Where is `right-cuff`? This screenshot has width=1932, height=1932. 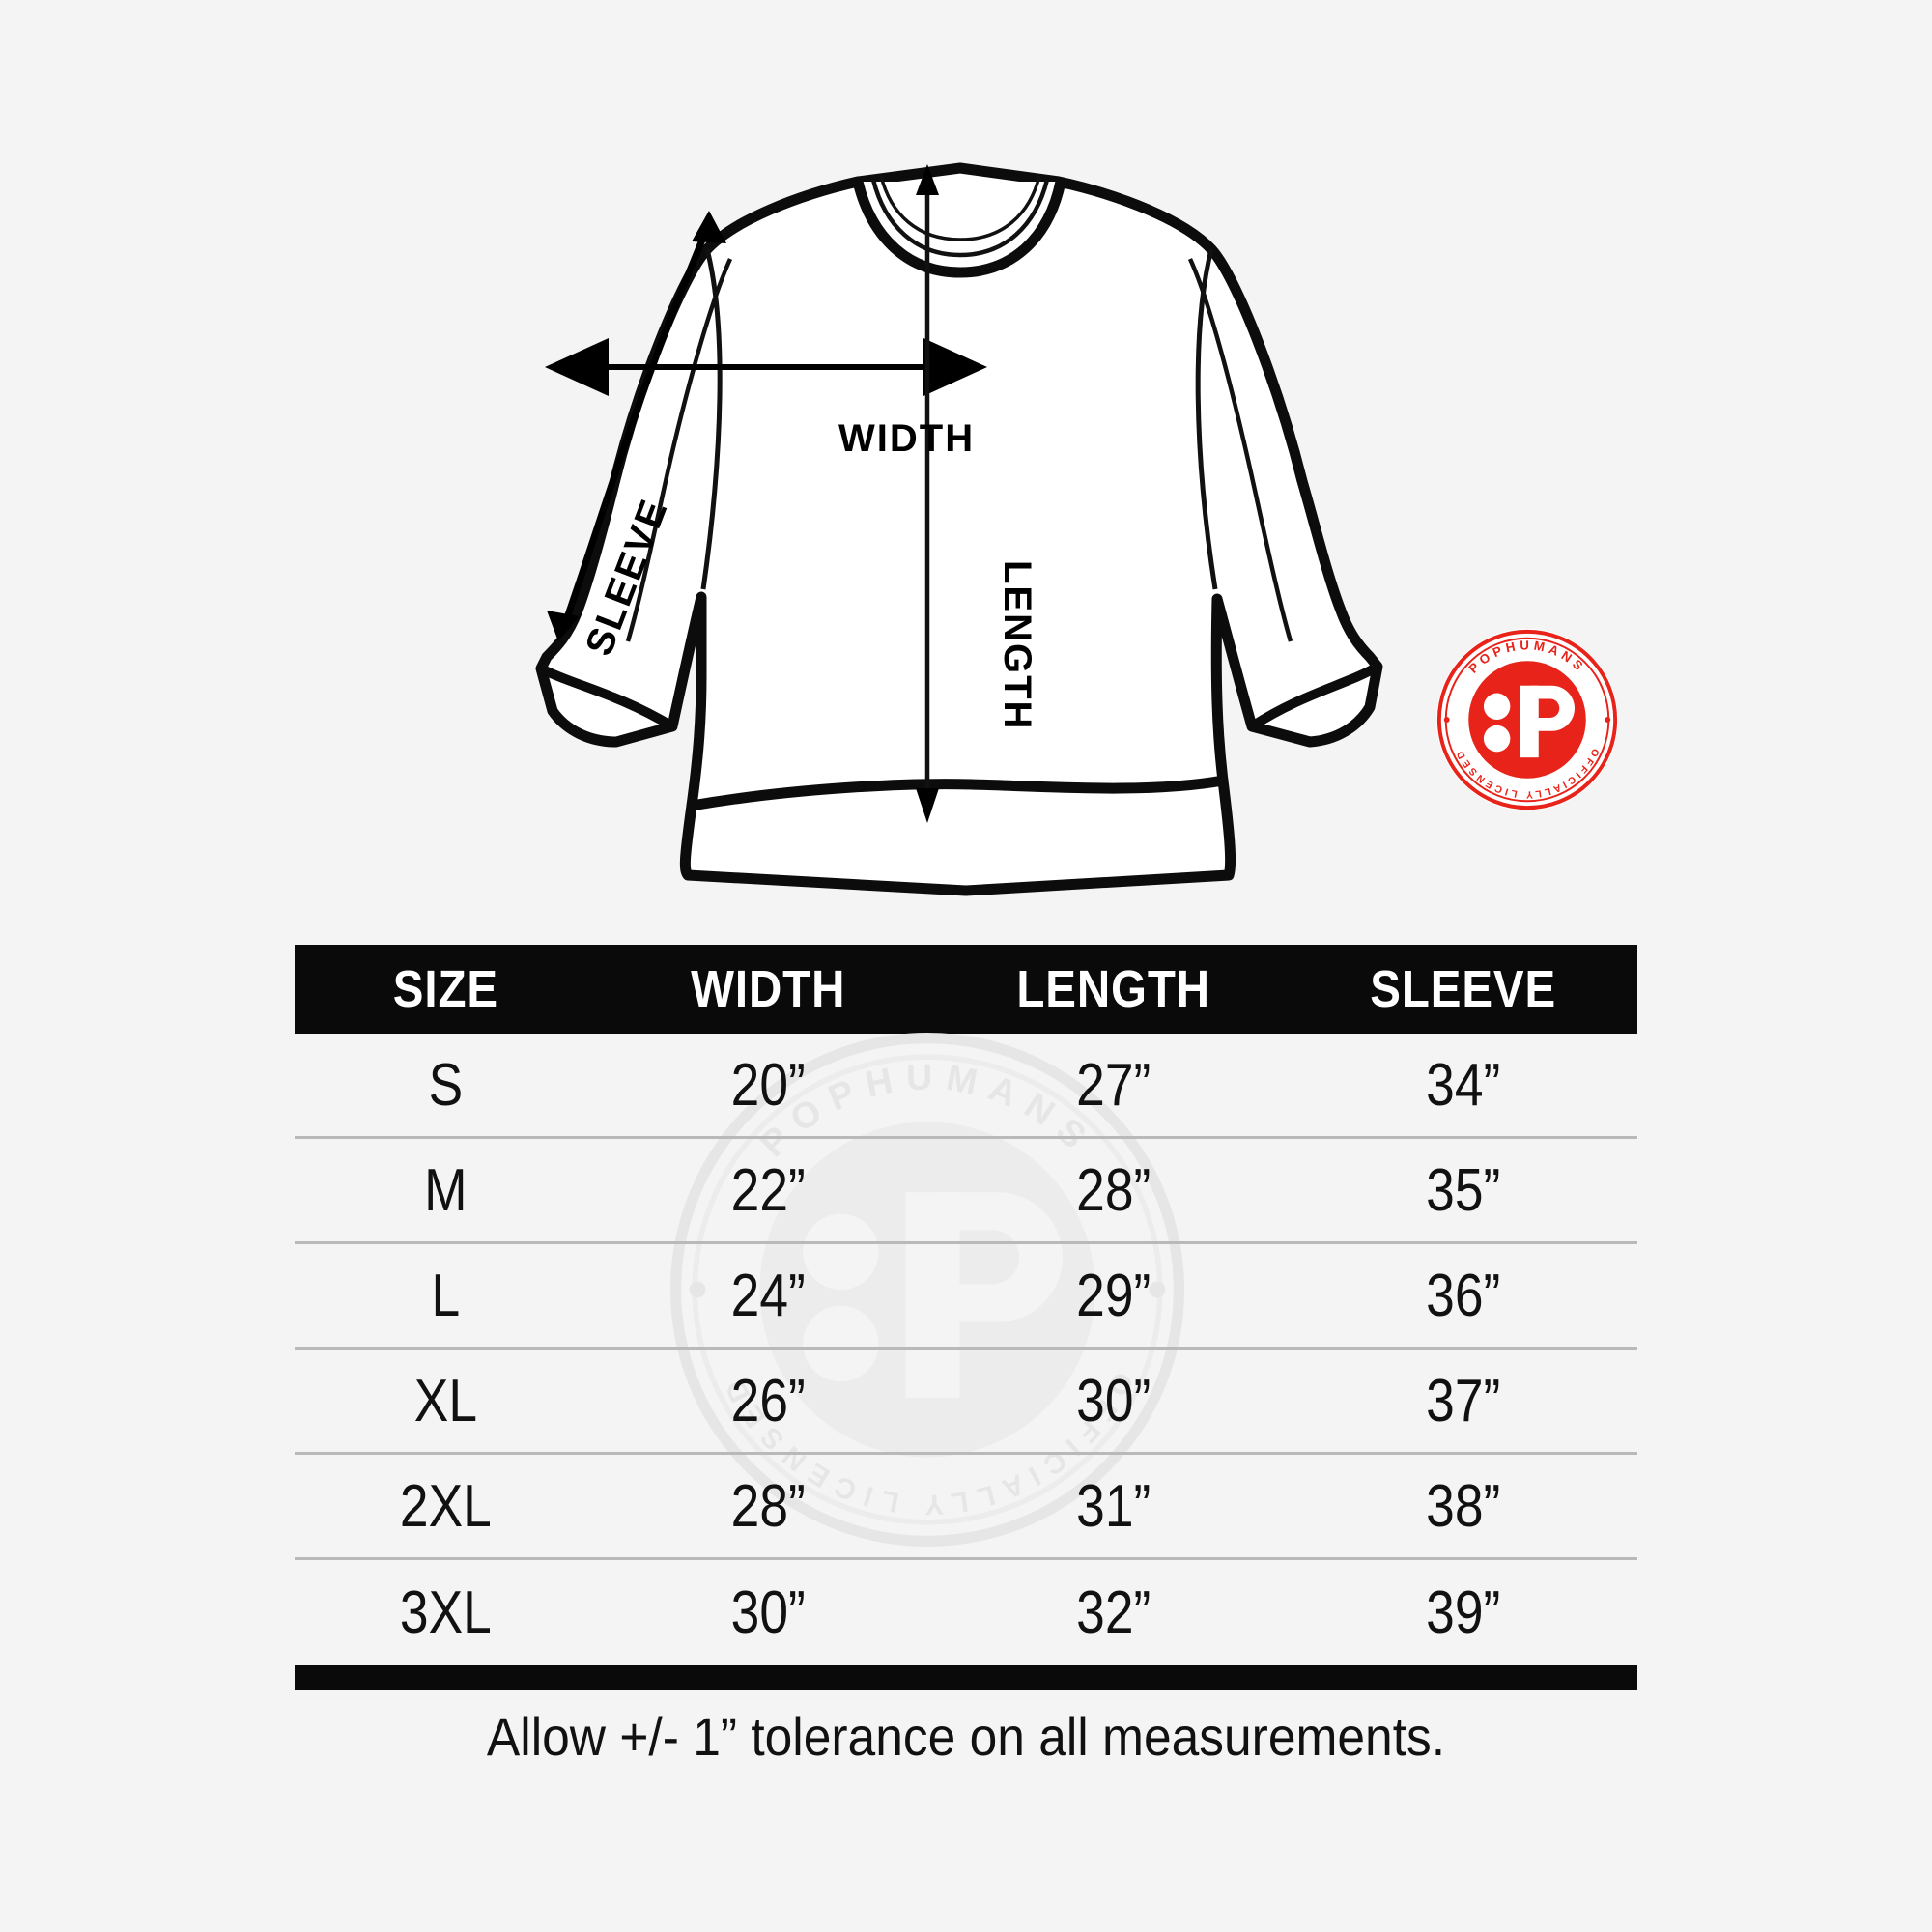 right-cuff is located at coordinates (1314, 696).